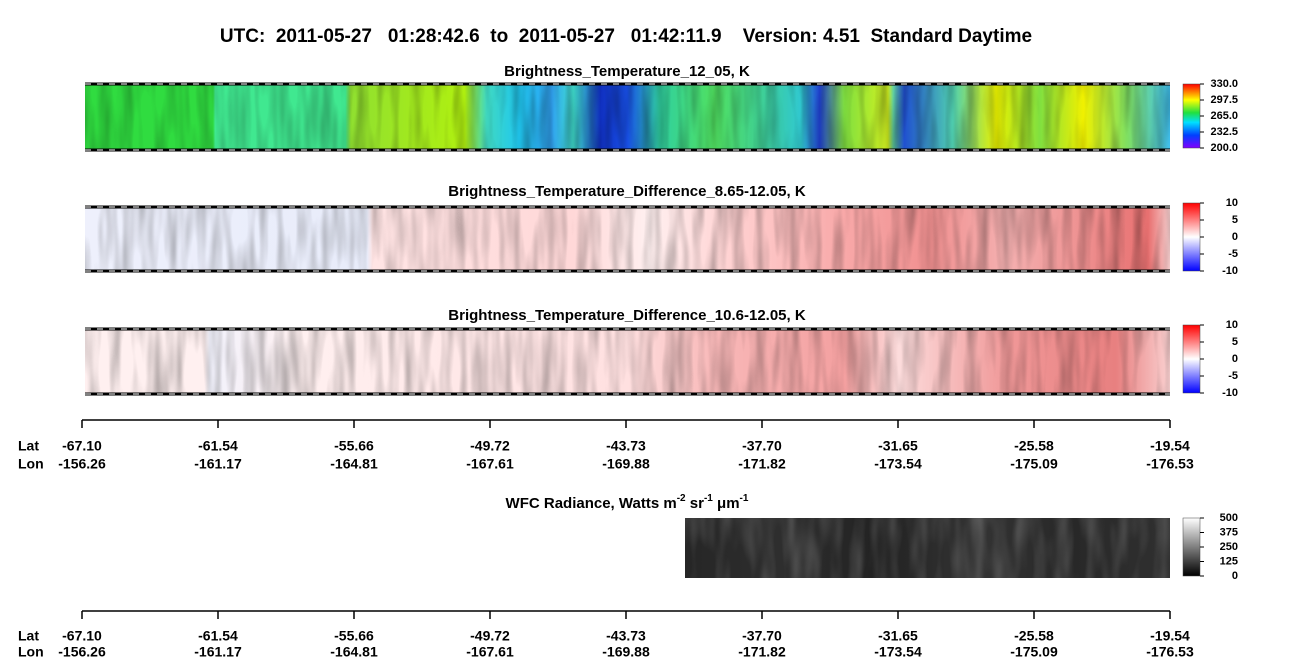 Image resolution: width=1300 pixels, height=672 pixels. I want to click on title-part: WFC Radiance, Watts m, so click(591, 503).